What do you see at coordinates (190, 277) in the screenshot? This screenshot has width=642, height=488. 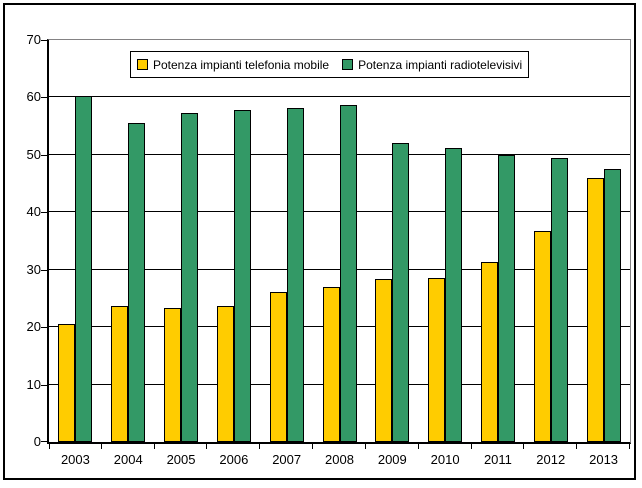 I see `bar-radiotelevisivi-2005` at bounding box center [190, 277].